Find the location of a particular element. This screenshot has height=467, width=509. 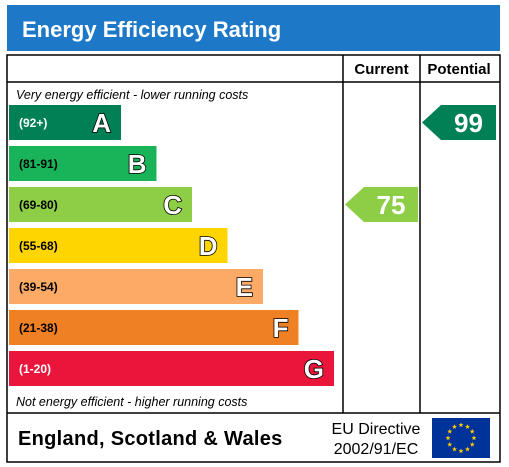

potential-rating-arrow is located at coordinates (459, 122).